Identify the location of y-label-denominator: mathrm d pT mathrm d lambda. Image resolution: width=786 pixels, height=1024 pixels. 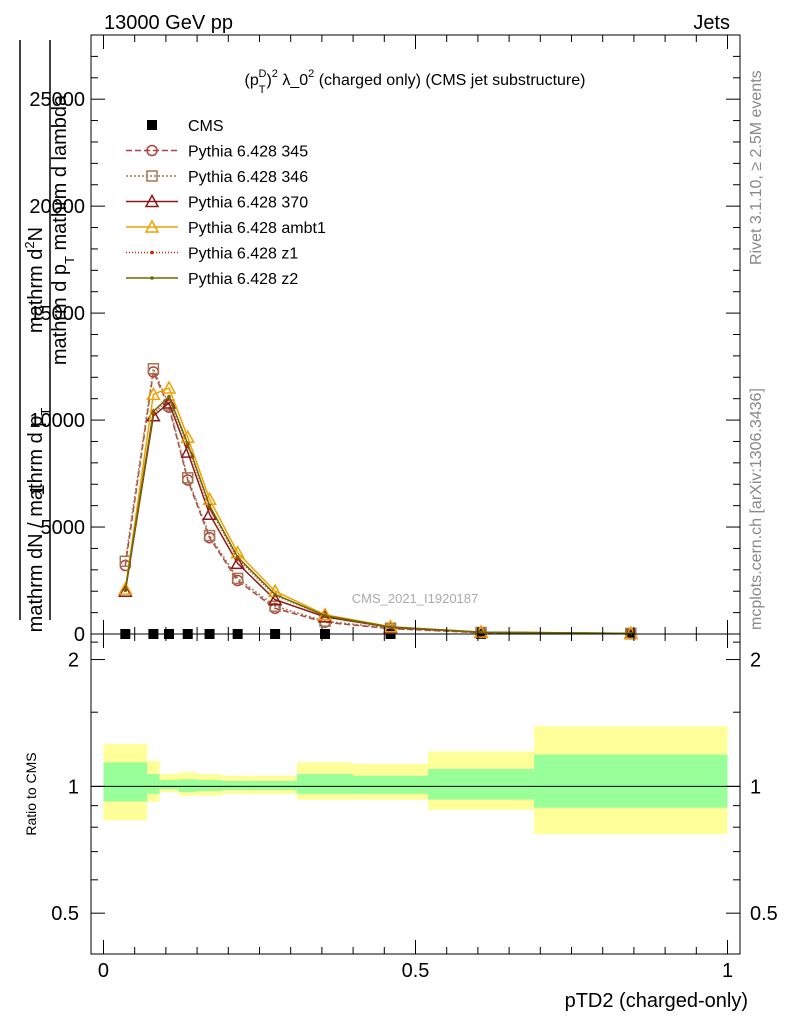
(63, 229).